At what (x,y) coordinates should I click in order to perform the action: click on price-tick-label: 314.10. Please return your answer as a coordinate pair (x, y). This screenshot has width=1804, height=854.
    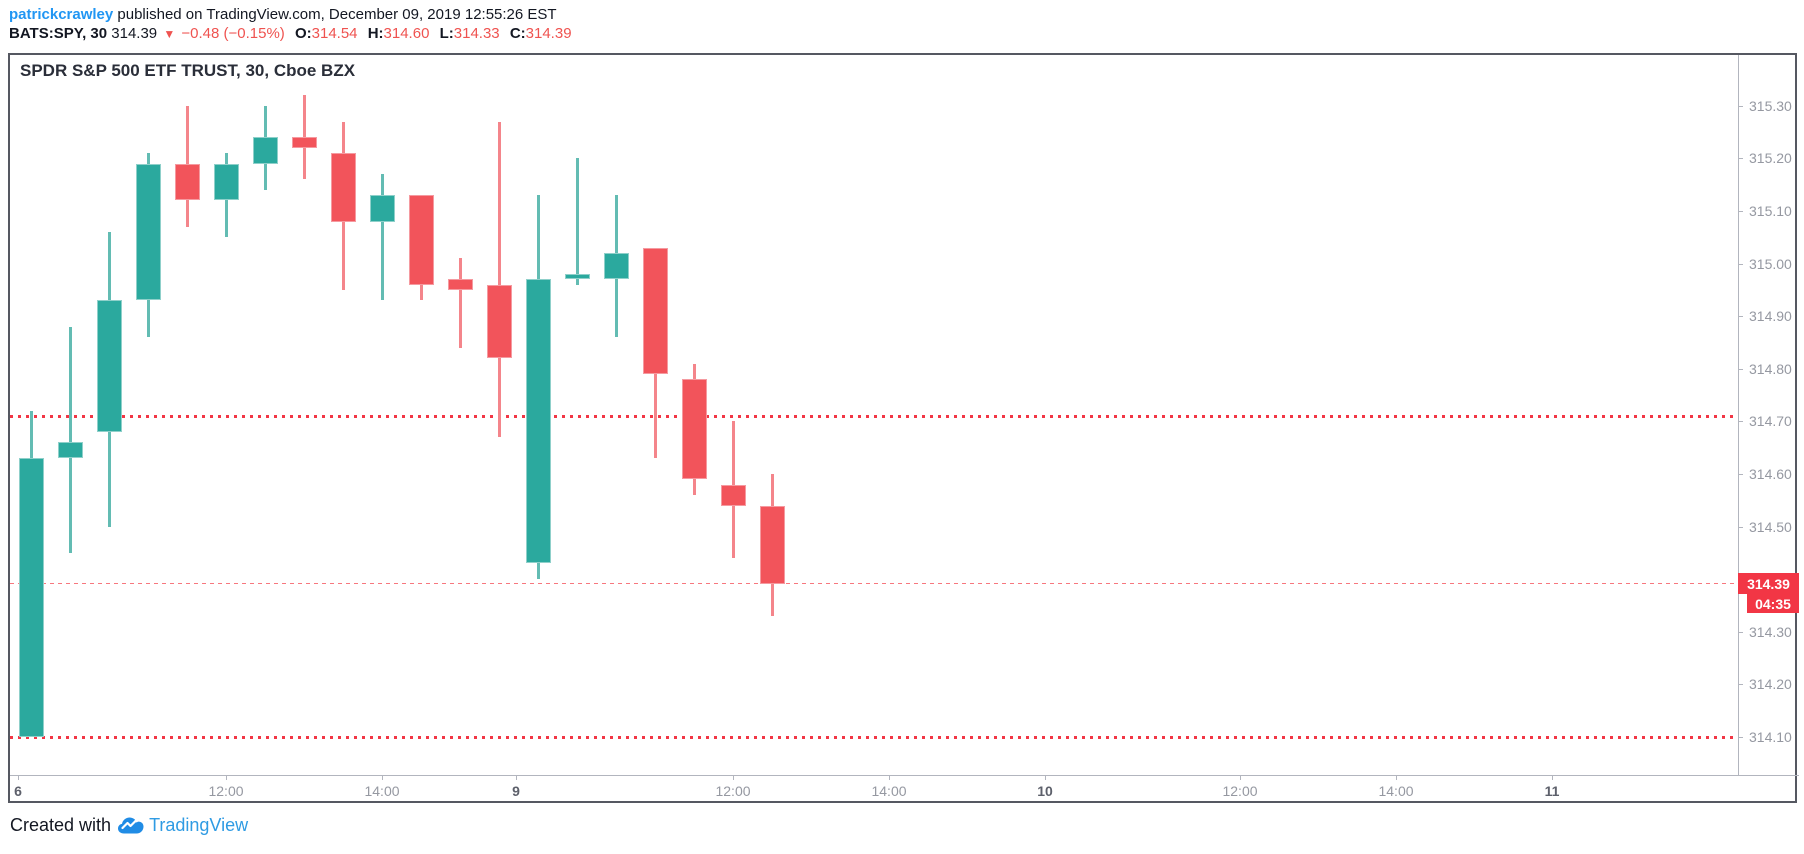
    Looking at the image, I should click on (1770, 737).